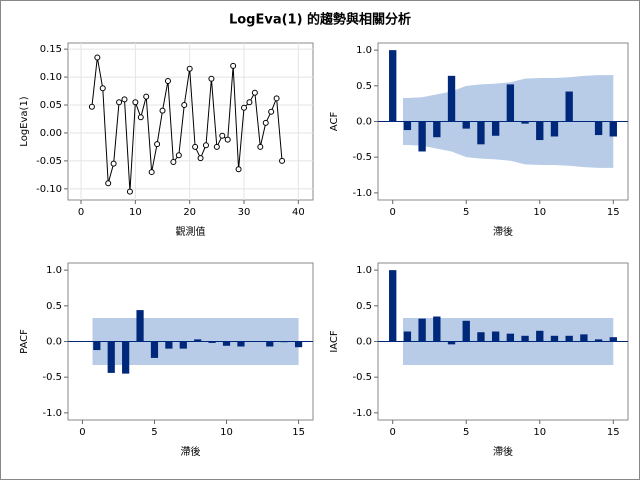 The width and height of the screenshot is (640, 480). Describe the element at coordinates (189, 212) in the screenshot. I see `x-tick-label: 20` at that location.